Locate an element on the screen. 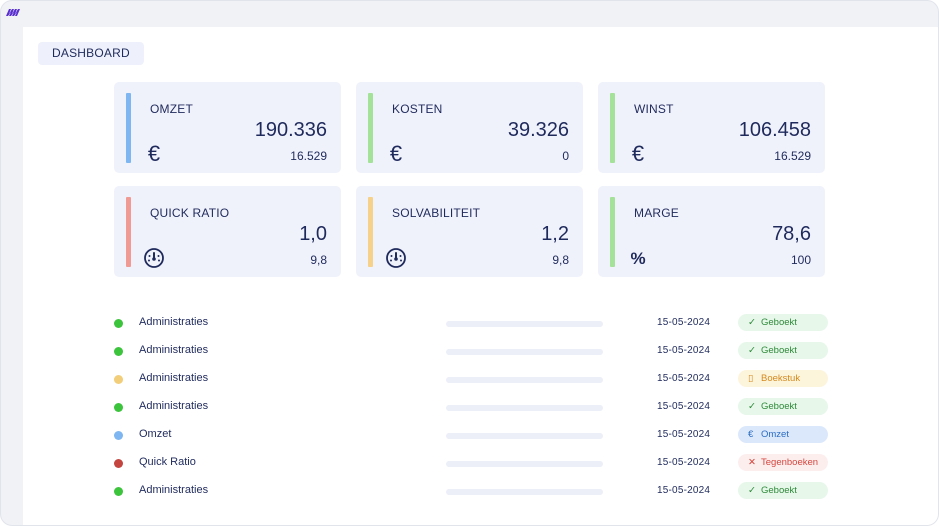  card-value: 1,2 is located at coordinates (555, 234).